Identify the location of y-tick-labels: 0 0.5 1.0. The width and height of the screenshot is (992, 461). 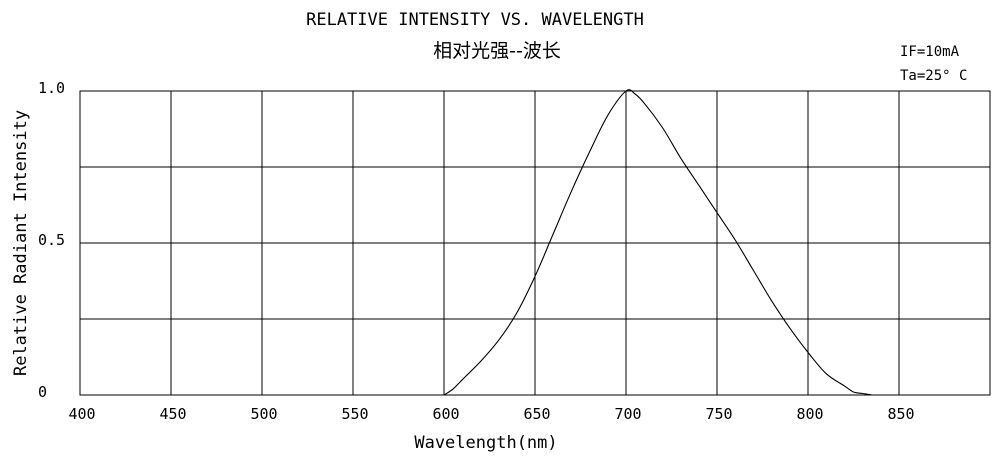
(51, 240).